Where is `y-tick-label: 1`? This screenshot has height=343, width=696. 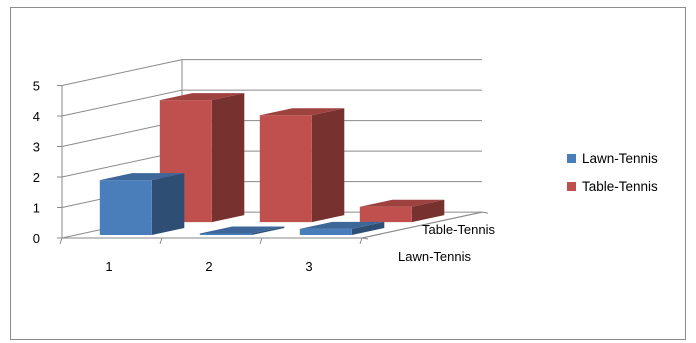 y-tick-label: 1 is located at coordinates (36, 208).